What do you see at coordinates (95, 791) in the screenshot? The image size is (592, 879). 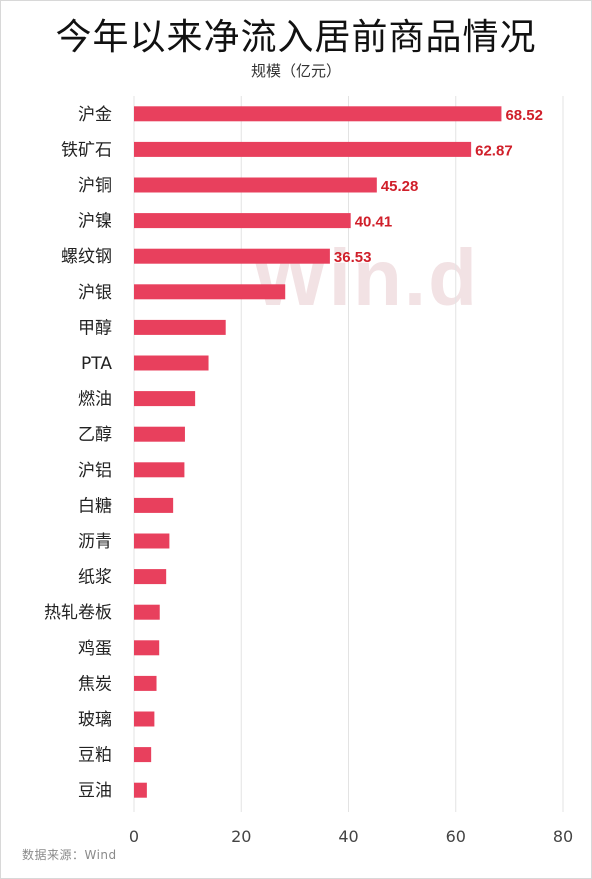 I see `category-label: 豆油` at bounding box center [95, 791].